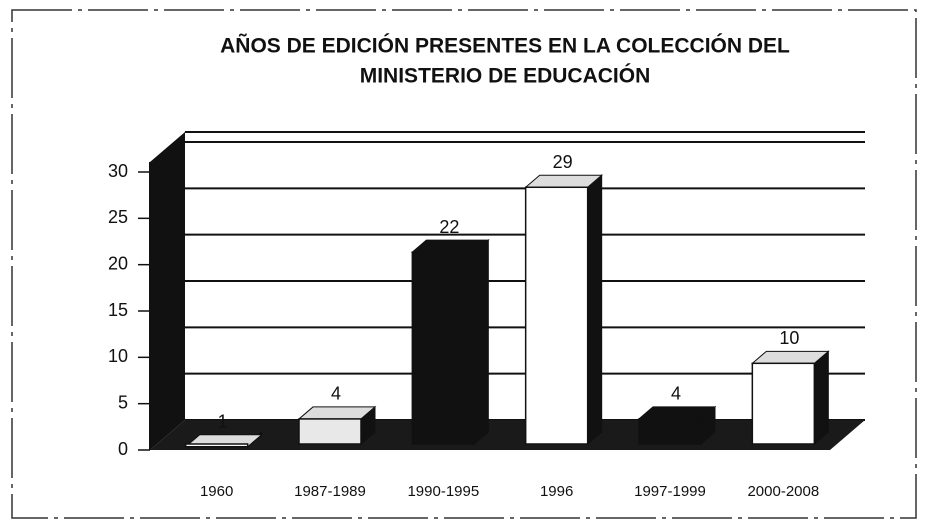 The height and width of the screenshot is (528, 930). What do you see at coordinates (118, 217) in the screenshot?
I see `y-tick-label: 25` at bounding box center [118, 217].